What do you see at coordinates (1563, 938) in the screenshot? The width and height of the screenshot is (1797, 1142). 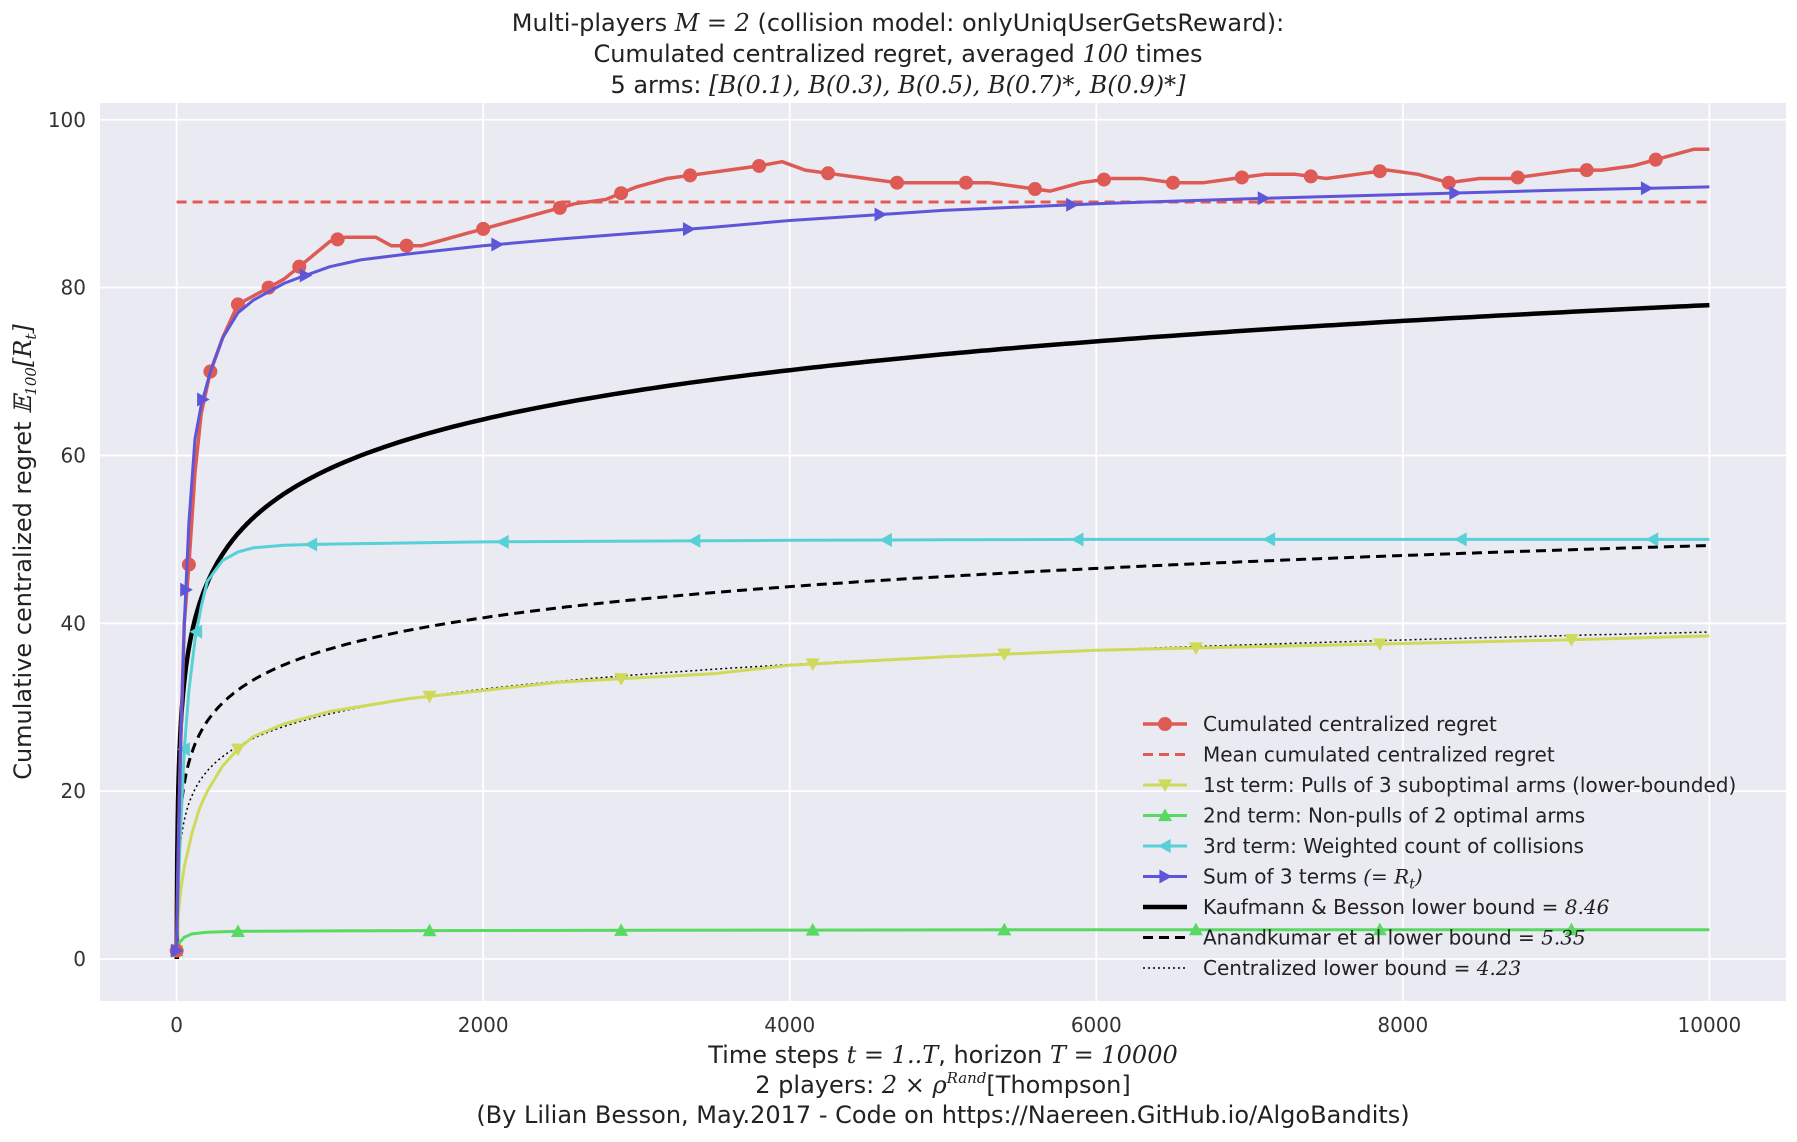 I see `legend-label-part: 5.35` at bounding box center [1563, 938].